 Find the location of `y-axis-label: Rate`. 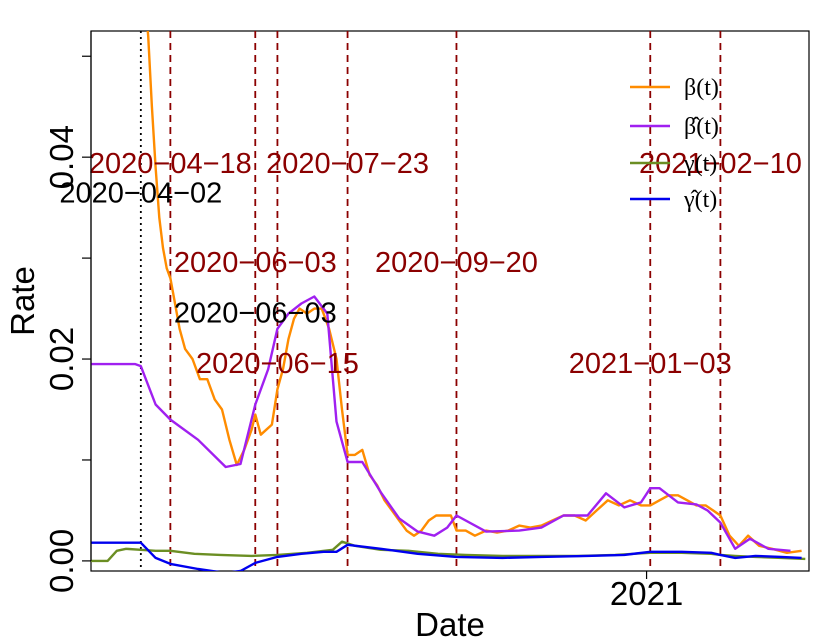

y-axis-label: Rate is located at coordinates (22, 301).